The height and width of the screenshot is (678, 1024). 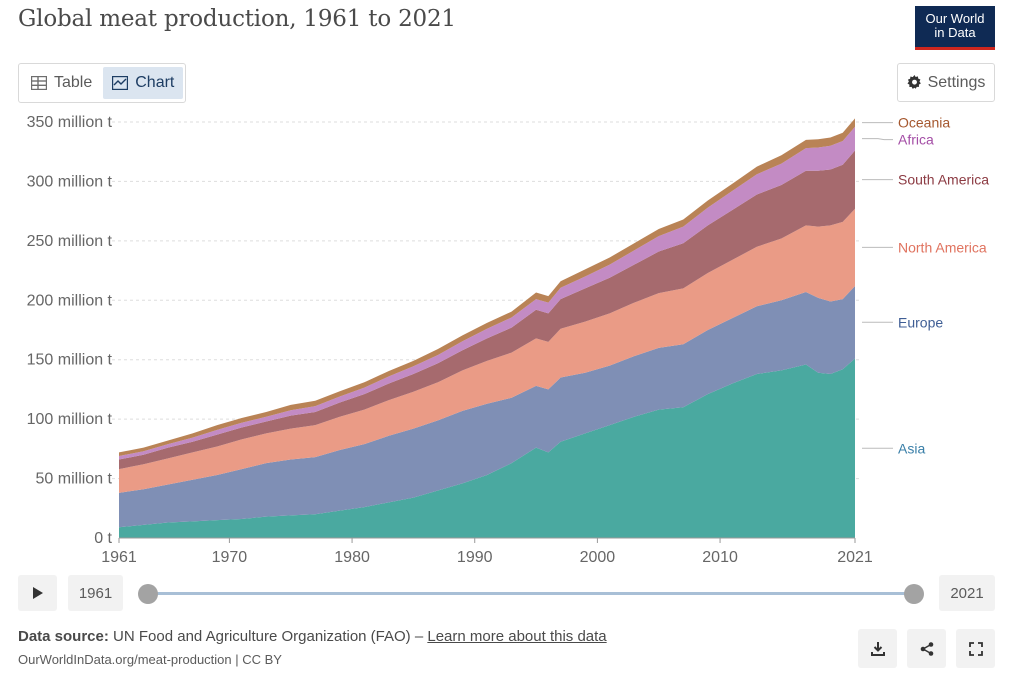 I want to click on timeline-end-year: 2021, so click(x=967, y=593).